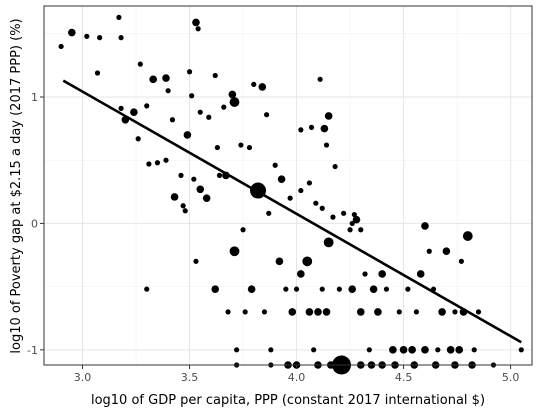 This screenshot has width=538, height=413. Describe the element at coordinates (190, 377) in the screenshot. I see `x-tick-label: 3.5` at that location.